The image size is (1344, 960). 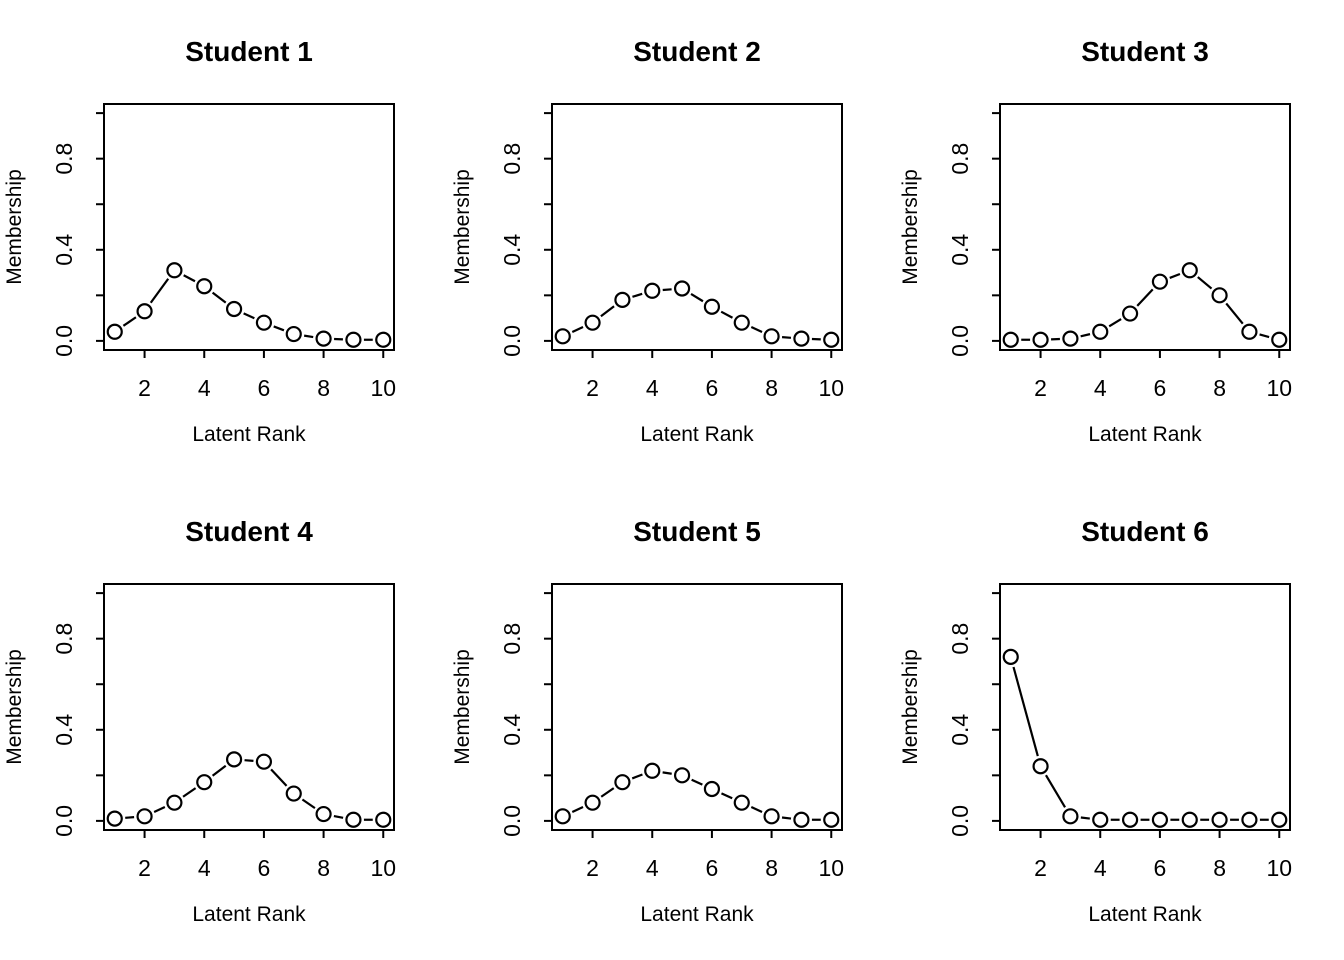 What do you see at coordinates (697, 531) in the screenshot?
I see `panel-title: Student 5` at bounding box center [697, 531].